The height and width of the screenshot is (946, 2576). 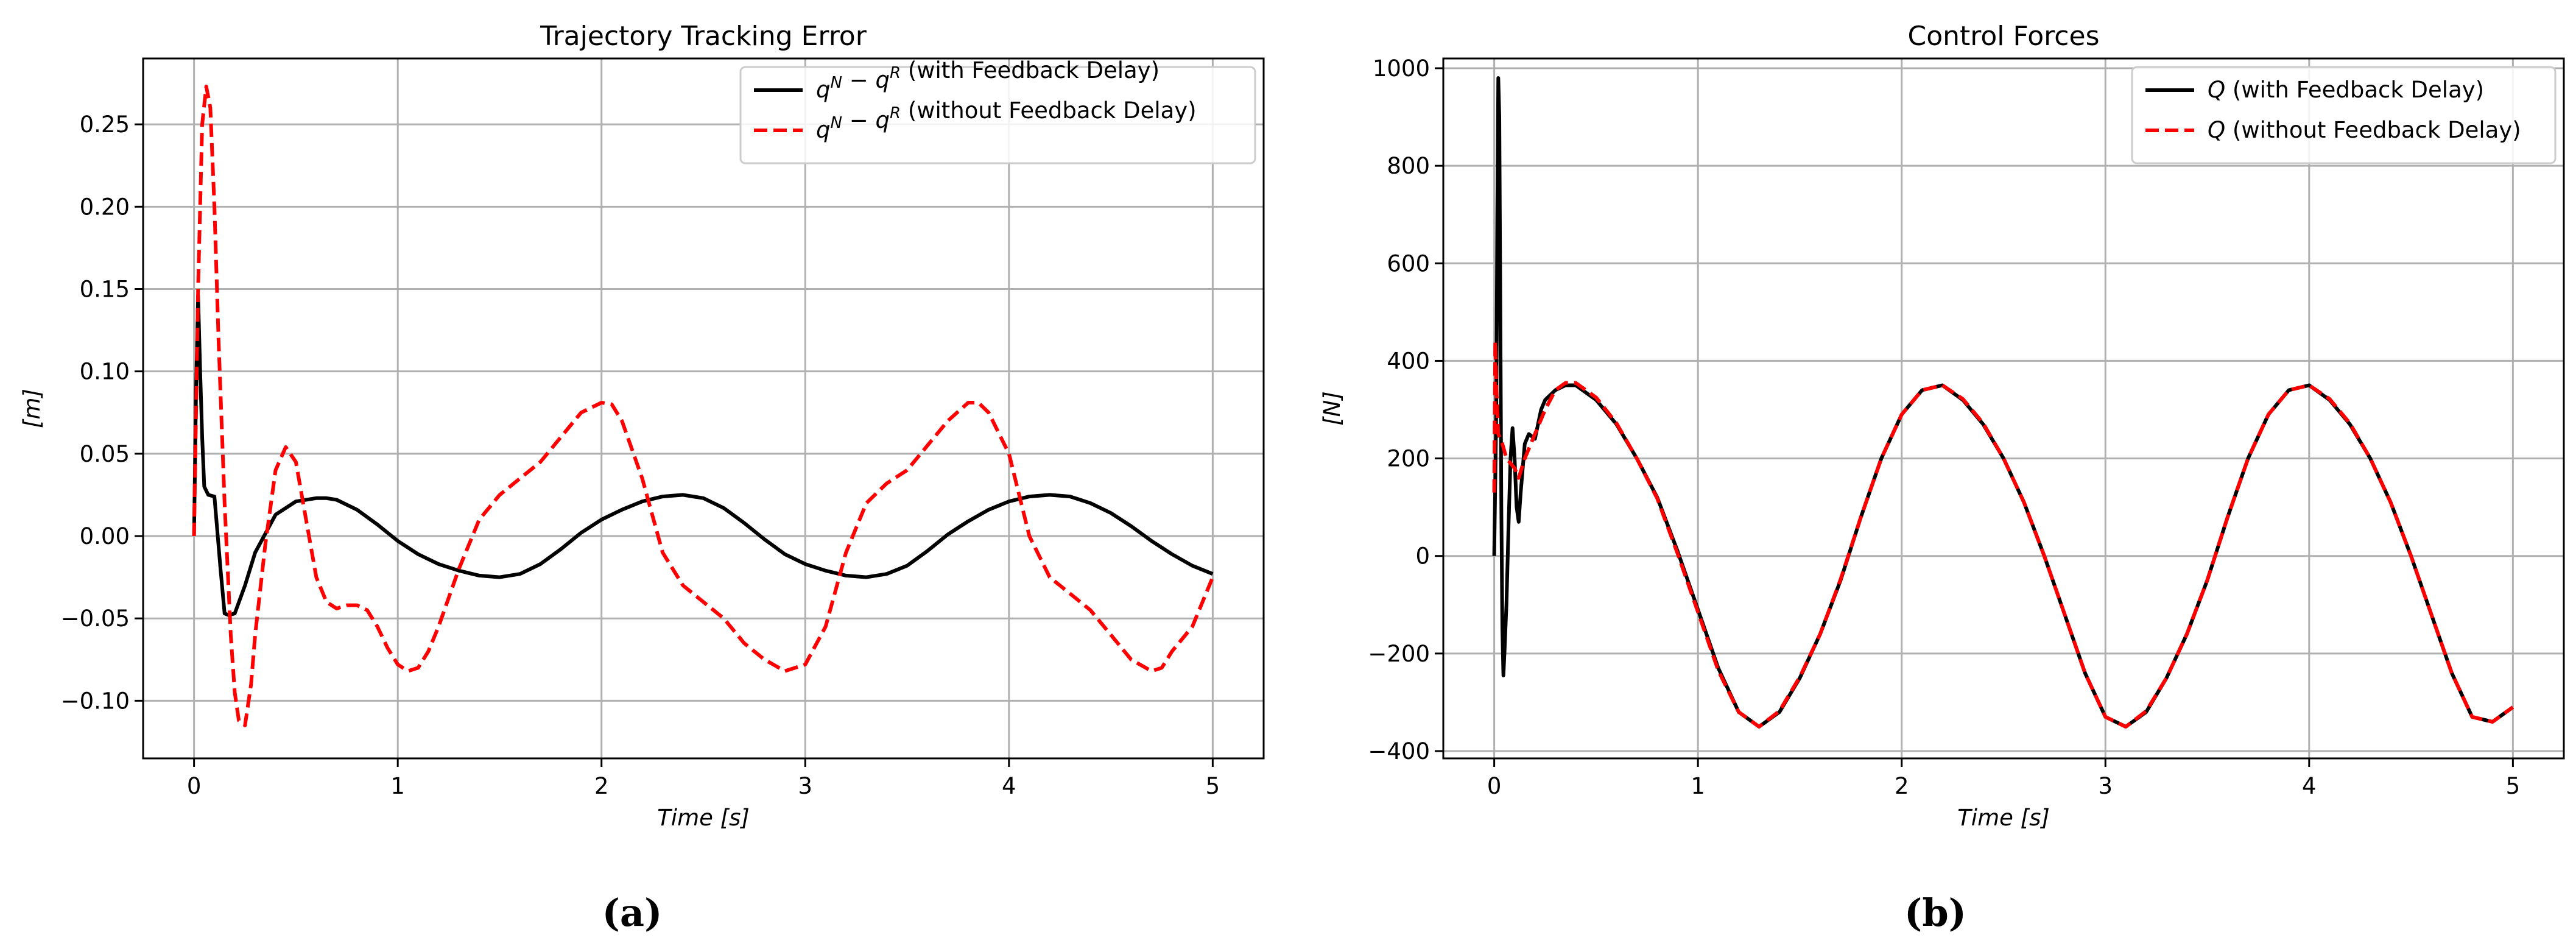 I want to click on y-tick-label: −0.05, so click(x=95, y=618).